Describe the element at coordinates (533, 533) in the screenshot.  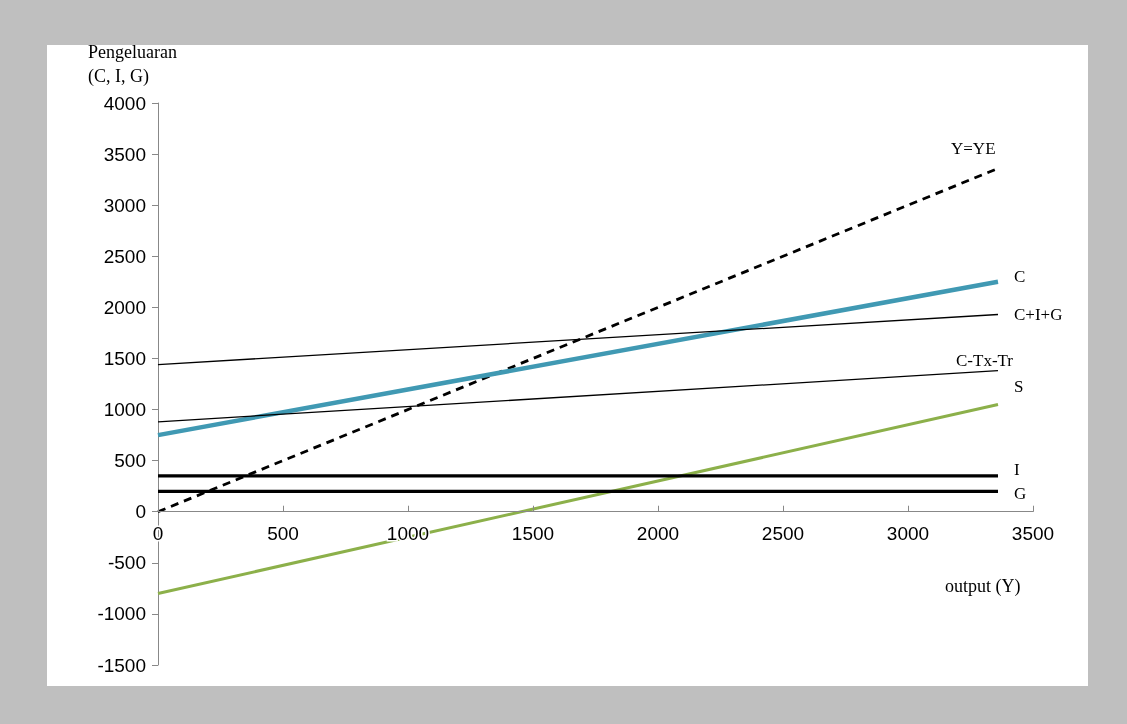
I see `x-tick-label: 1500` at that location.